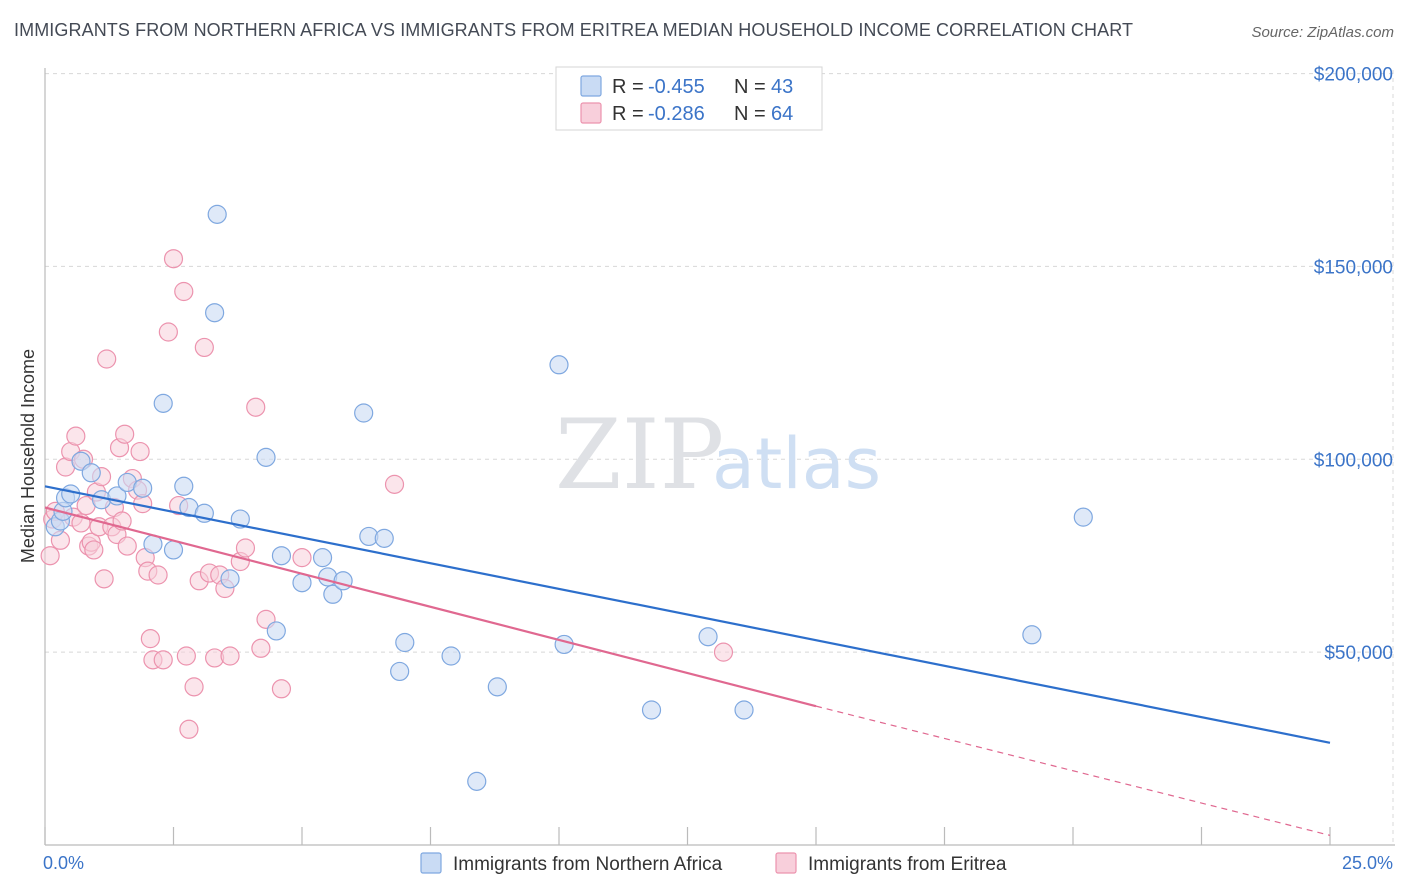  I want to click on legend-swatch-eritrea, so click(591, 113).